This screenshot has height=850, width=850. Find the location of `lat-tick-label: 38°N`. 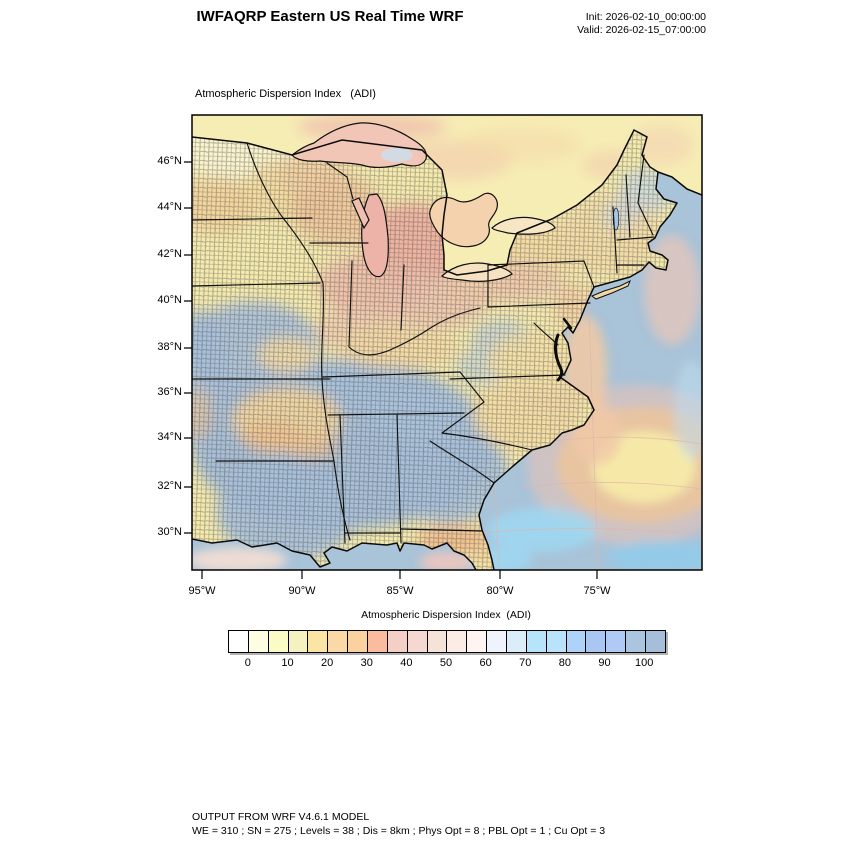

lat-tick-label: 38°N is located at coordinates (169, 347).